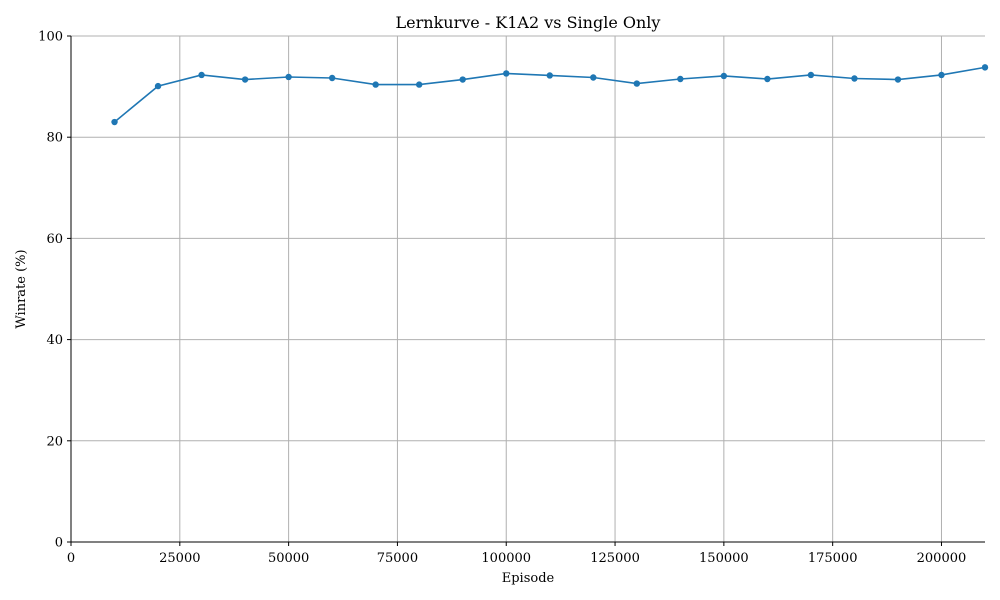  What do you see at coordinates (54, 441) in the screenshot?
I see `y-tick-label: 20` at bounding box center [54, 441].